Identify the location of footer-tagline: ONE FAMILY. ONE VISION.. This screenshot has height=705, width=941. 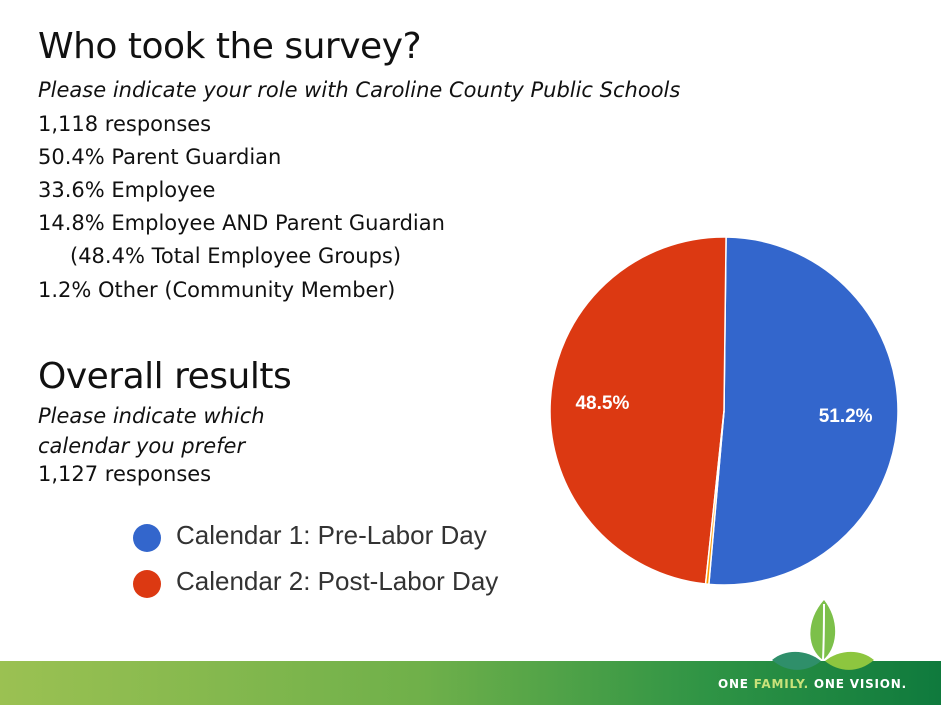
(812, 684).